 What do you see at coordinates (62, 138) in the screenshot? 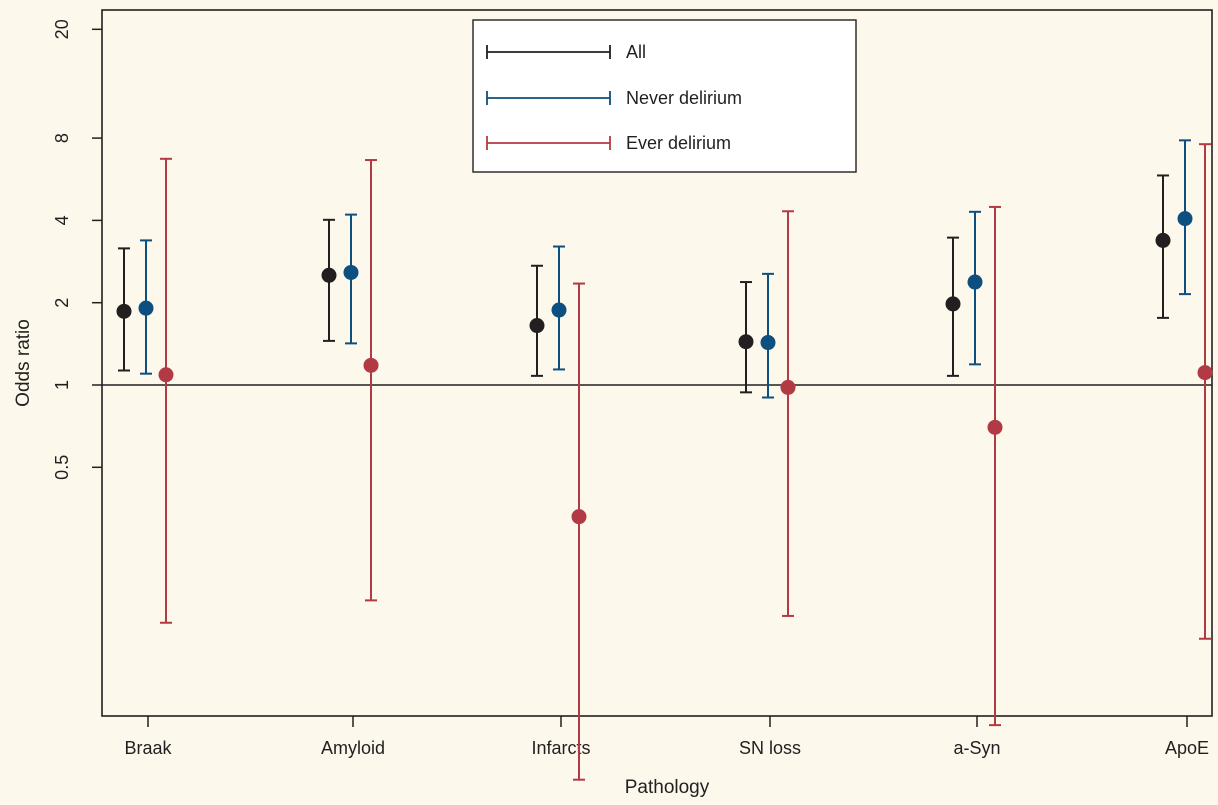
I see `y-tick-label: 8` at bounding box center [62, 138].